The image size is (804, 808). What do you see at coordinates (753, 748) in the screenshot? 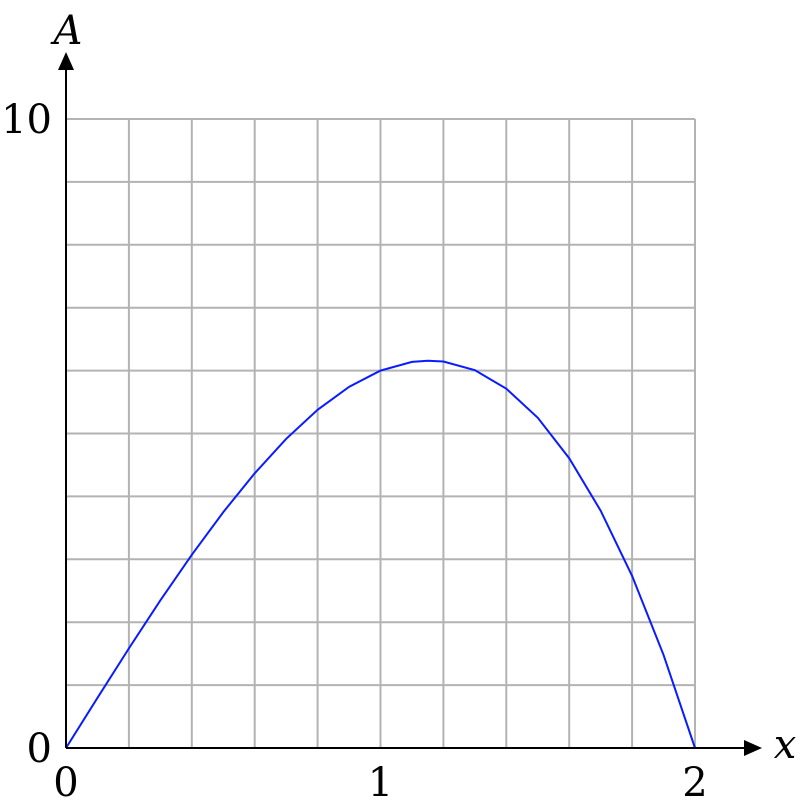
I see `x-axis-arrow-icon` at bounding box center [753, 748].